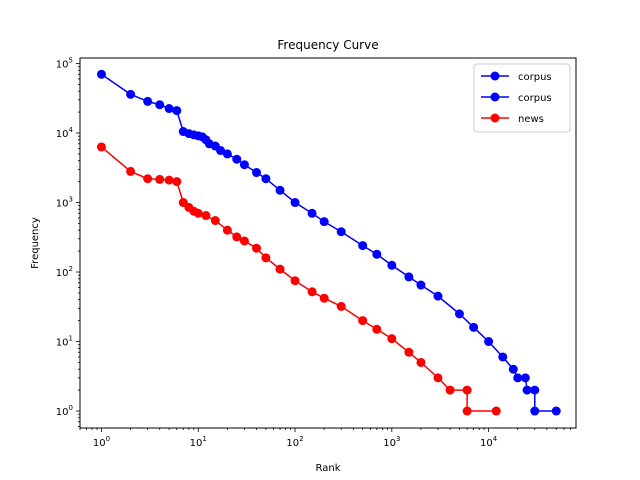  What do you see at coordinates (325, 438) in the screenshot?
I see `x-axis: 10⁰ 10¹ 10² 10³ 10⁴` at bounding box center [325, 438].